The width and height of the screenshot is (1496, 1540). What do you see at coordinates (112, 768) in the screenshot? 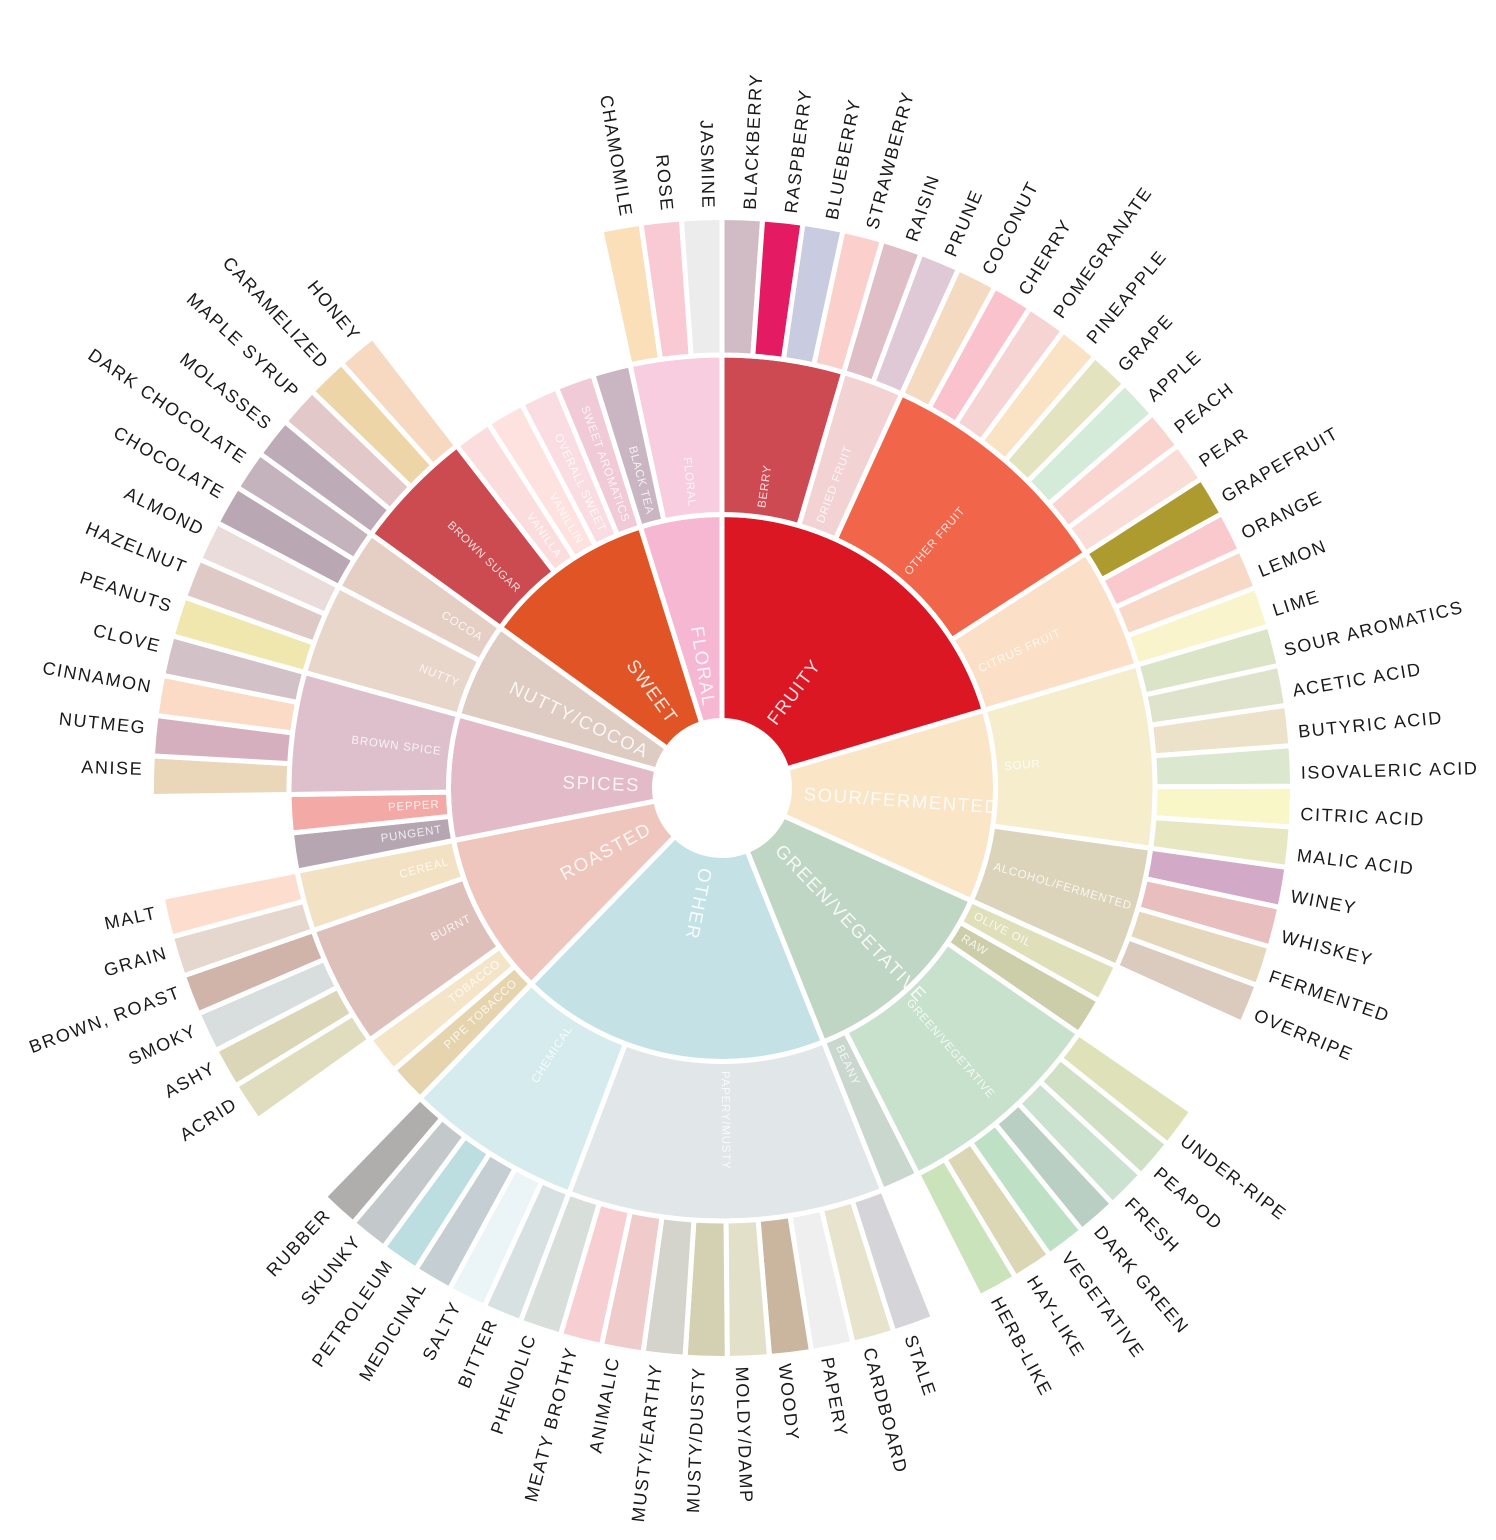
I see `svg-text: ANISE` at bounding box center [112, 768].